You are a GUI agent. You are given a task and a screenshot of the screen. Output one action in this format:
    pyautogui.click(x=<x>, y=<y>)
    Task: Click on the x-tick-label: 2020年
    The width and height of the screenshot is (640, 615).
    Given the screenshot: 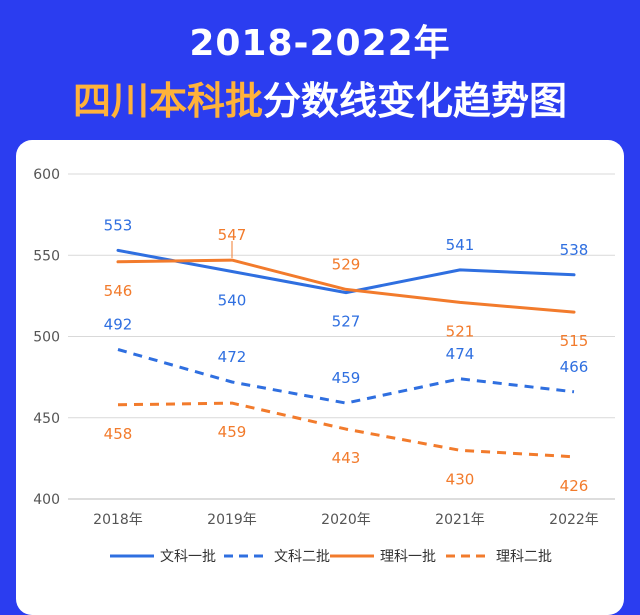 What is the action you would take?
    pyautogui.click(x=346, y=520)
    